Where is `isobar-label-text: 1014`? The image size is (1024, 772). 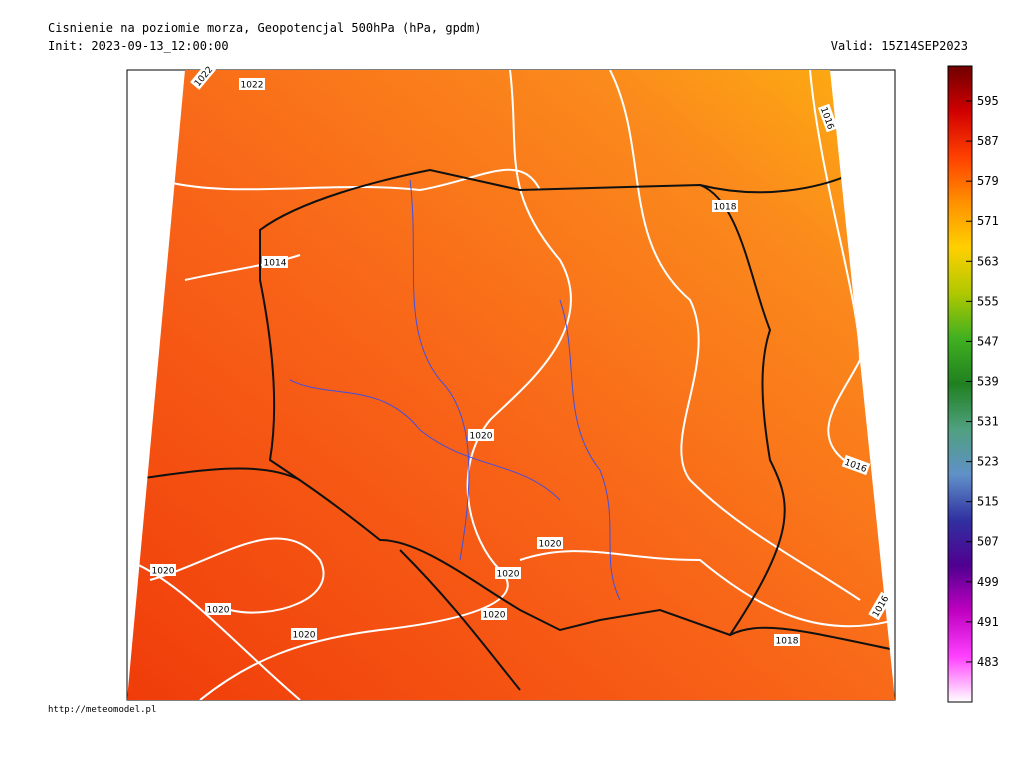
isobar-label-text: 1014 is located at coordinates (275, 264).